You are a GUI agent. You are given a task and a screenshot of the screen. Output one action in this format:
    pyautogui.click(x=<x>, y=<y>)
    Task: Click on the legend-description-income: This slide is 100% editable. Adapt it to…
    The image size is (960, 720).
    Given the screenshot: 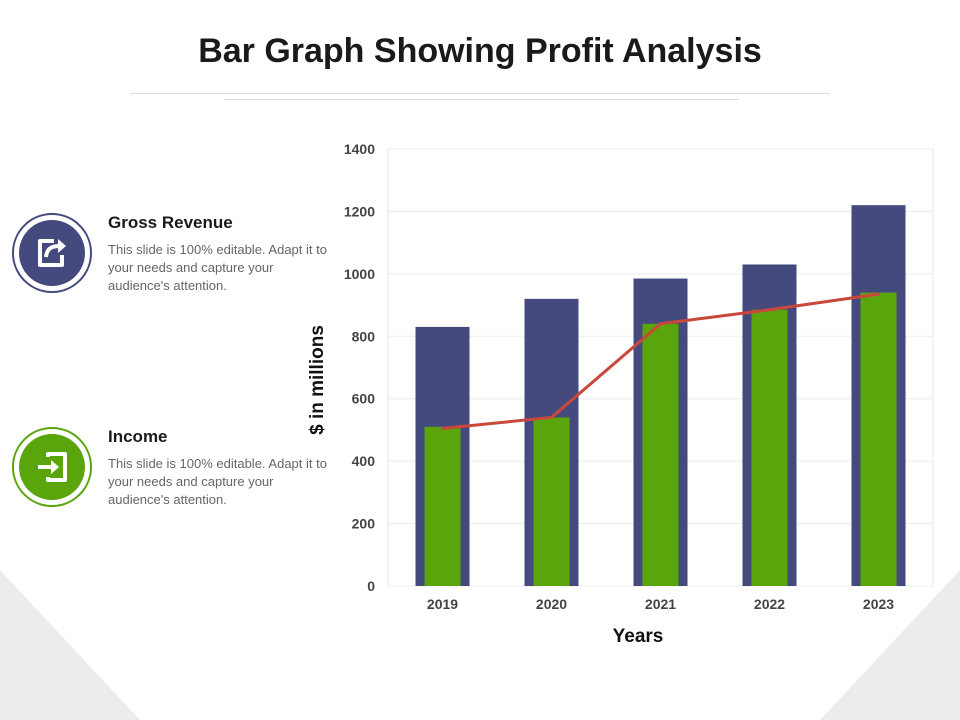 What is the action you would take?
    pyautogui.click(x=217, y=481)
    